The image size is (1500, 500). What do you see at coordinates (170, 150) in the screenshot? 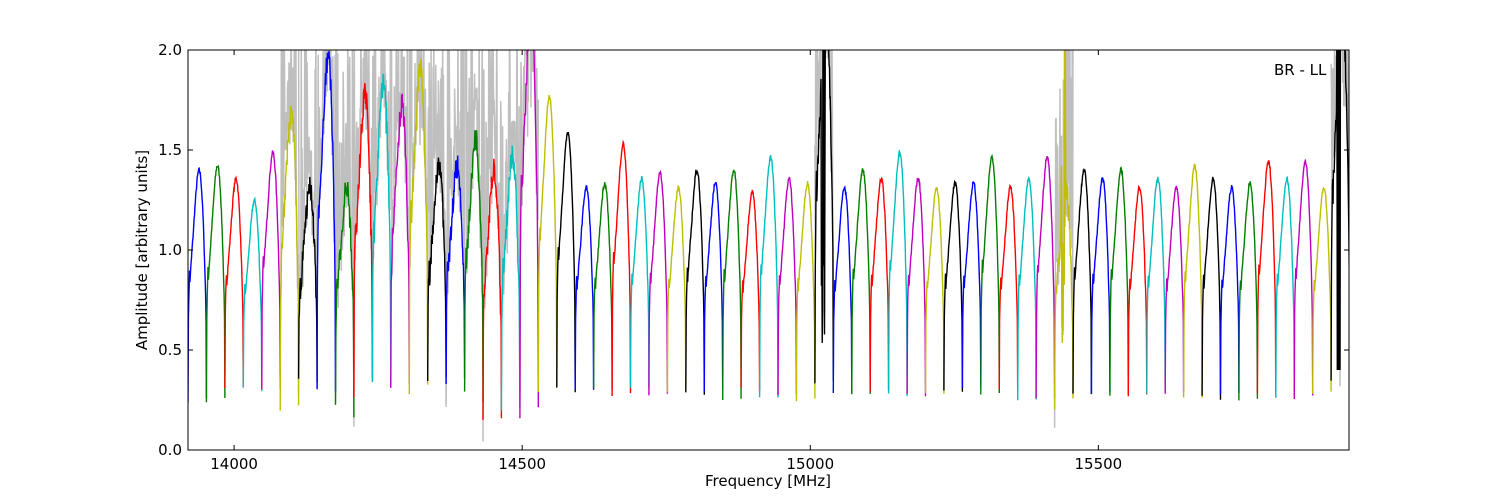
I see `y-tick-label: 1.5` at bounding box center [170, 150].